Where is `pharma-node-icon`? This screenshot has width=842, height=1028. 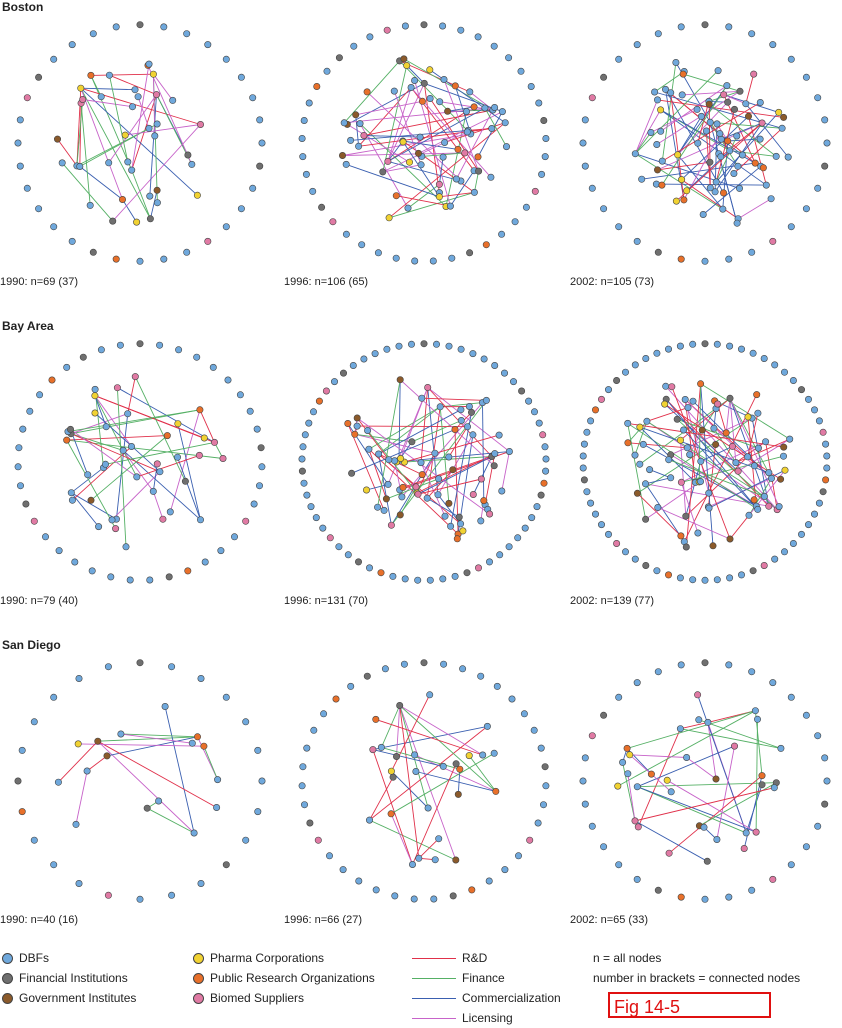 pharma-node-icon is located at coordinates (198, 958).